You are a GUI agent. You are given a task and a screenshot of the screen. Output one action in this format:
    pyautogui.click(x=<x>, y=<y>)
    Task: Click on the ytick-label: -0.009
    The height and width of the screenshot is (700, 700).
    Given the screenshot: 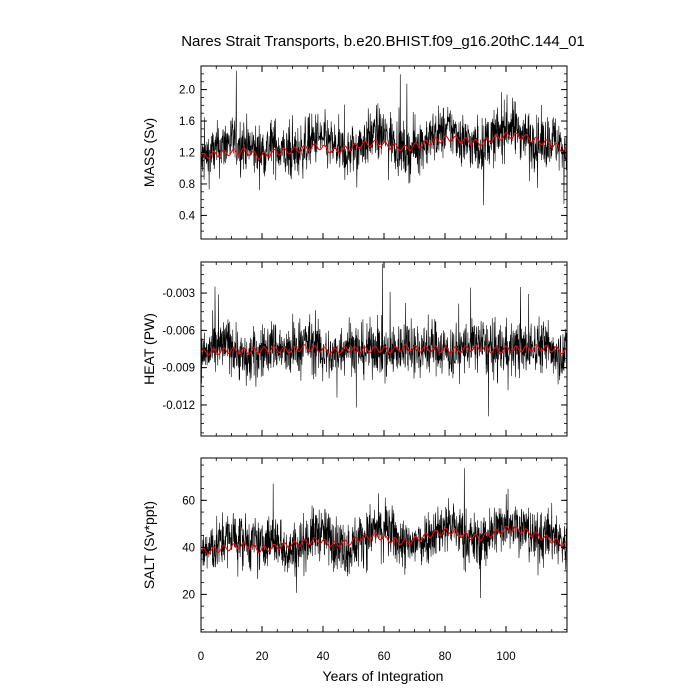 What is the action you would take?
    pyautogui.click(x=178, y=369)
    